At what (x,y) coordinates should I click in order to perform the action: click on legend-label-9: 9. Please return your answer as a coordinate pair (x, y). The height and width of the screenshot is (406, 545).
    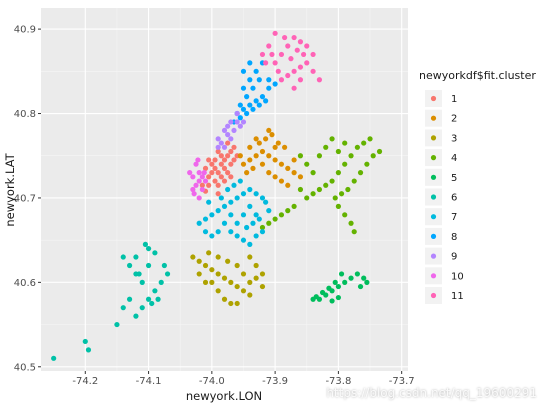
    Looking at the image, I should click on (454, 257).